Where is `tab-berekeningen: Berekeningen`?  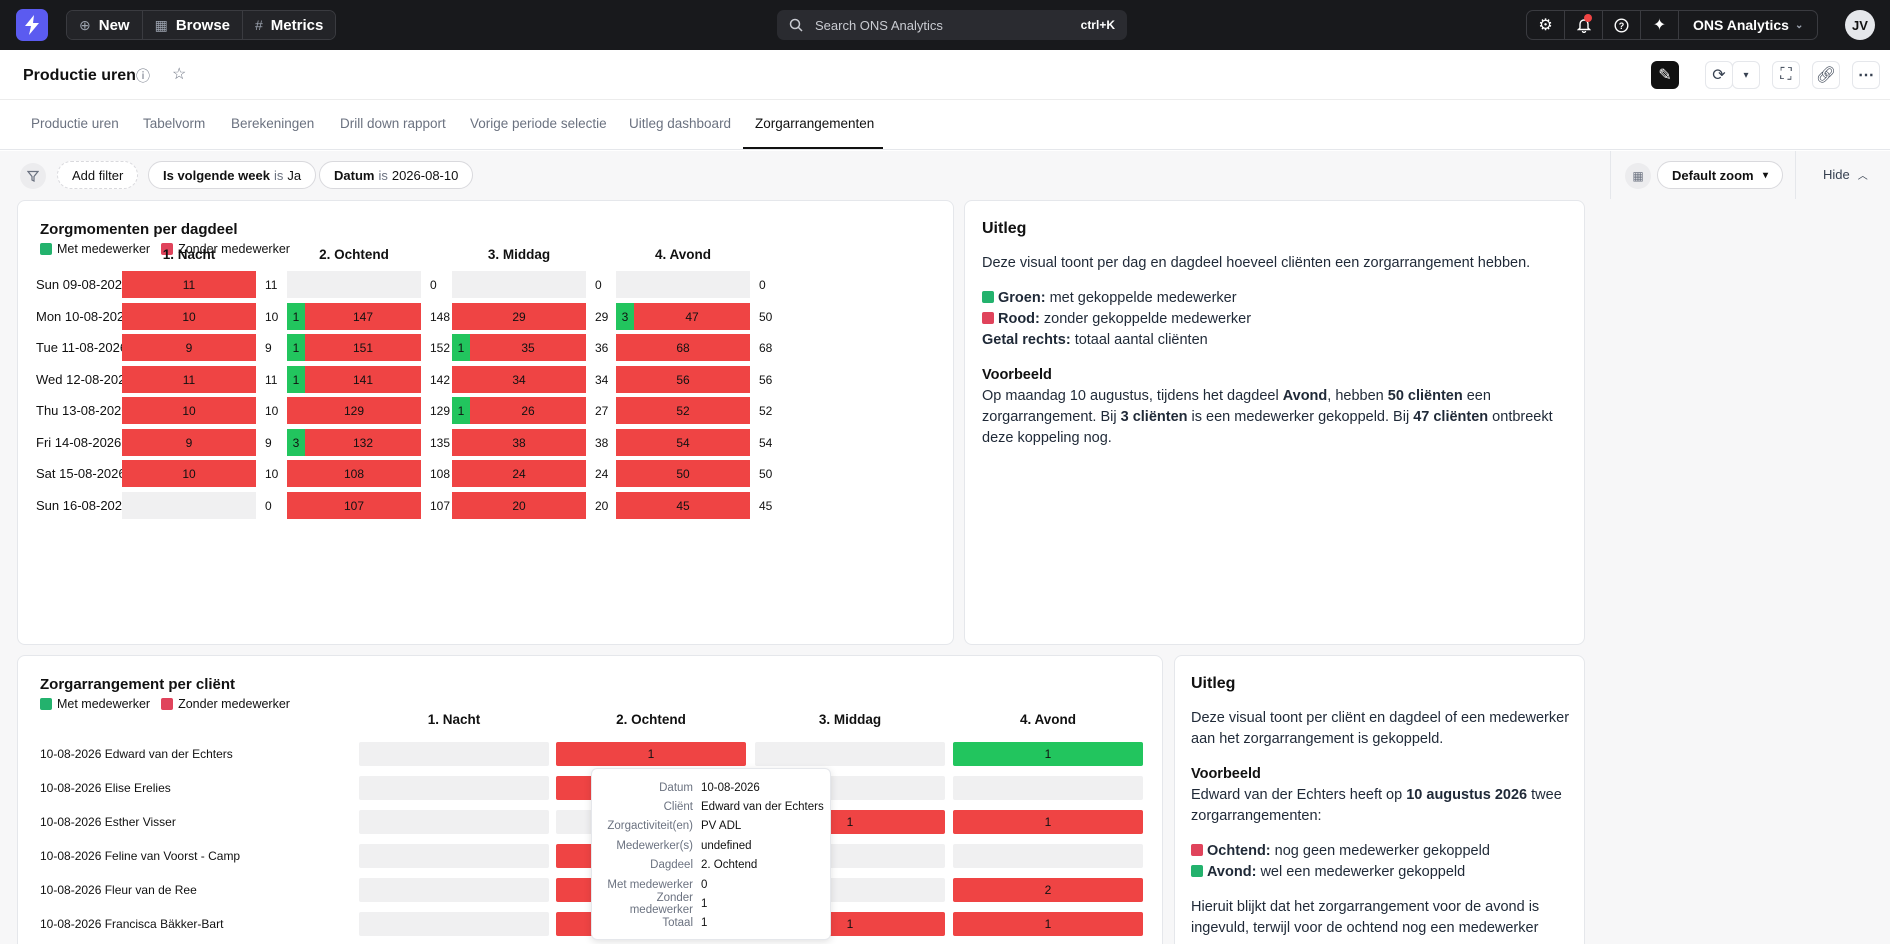 tab-berekeningen: Berekeningen is located at coordinates (273, 123).